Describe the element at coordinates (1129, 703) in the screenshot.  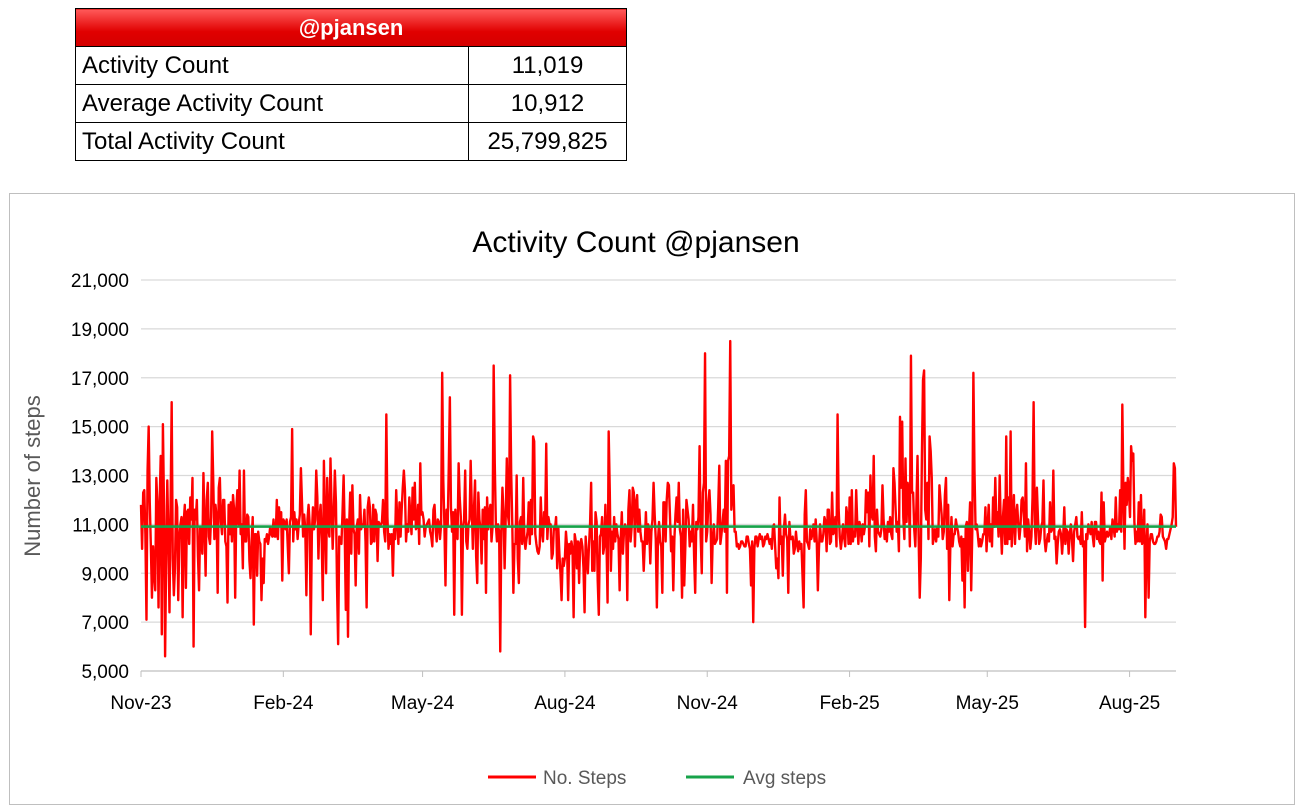
I see `x-tick-label: Aug-25` at that location.